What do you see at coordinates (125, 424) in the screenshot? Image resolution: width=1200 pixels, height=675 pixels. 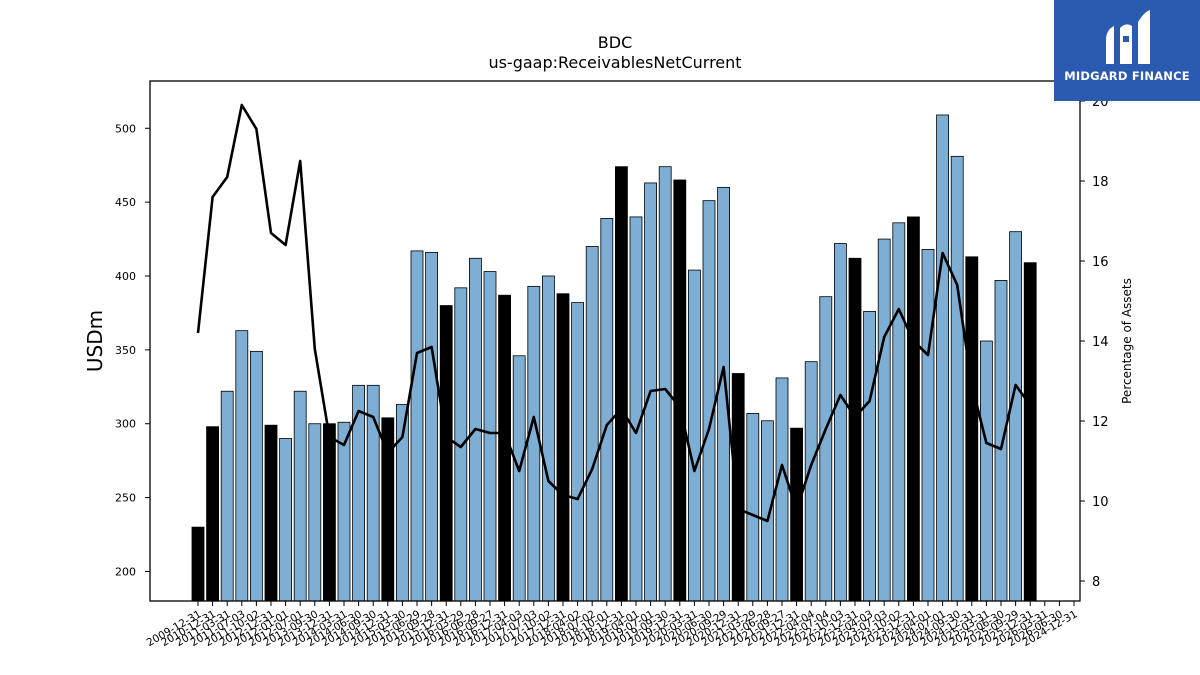 I see `y-tick-label: 300` at bounding box center [125, 424].